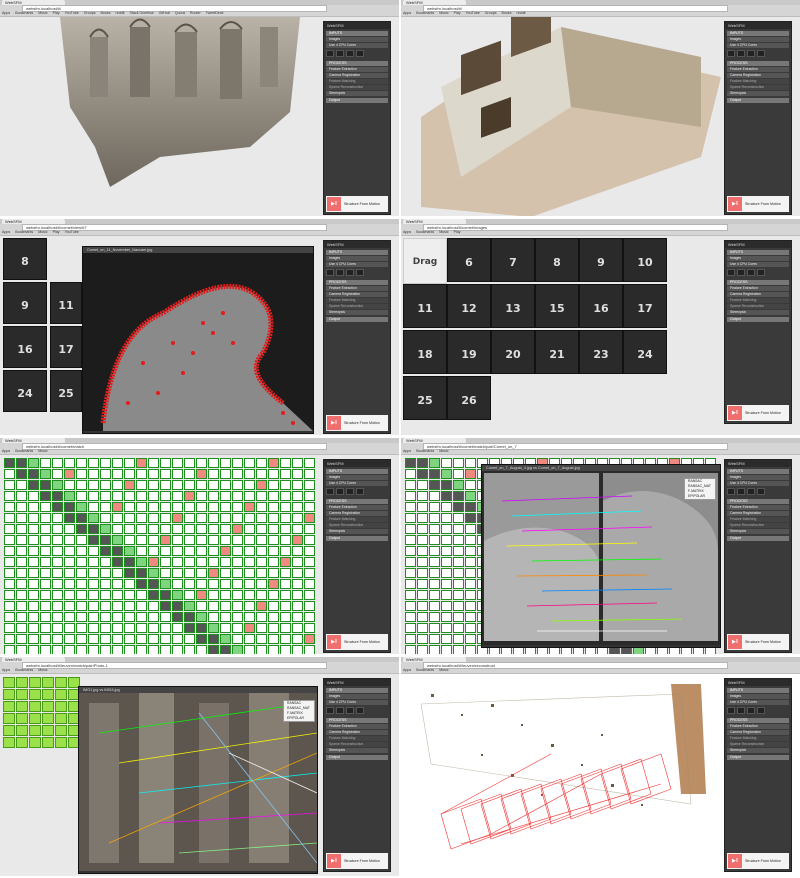 This screenshot has width=800, height=878. Describe the element at coordinates (695, 481) in the screenshot. I see `menu-ransac: RANSAC` at that location.